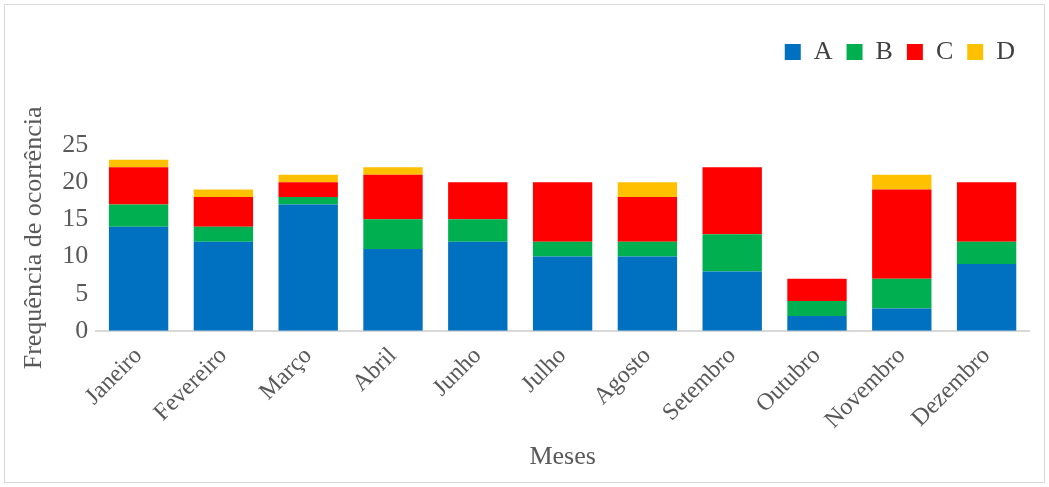 This screenshot has width=1049, height=487. Describe the element at coordinates (884, 50) in the screenshot. I see `legend-label: B` at that location.